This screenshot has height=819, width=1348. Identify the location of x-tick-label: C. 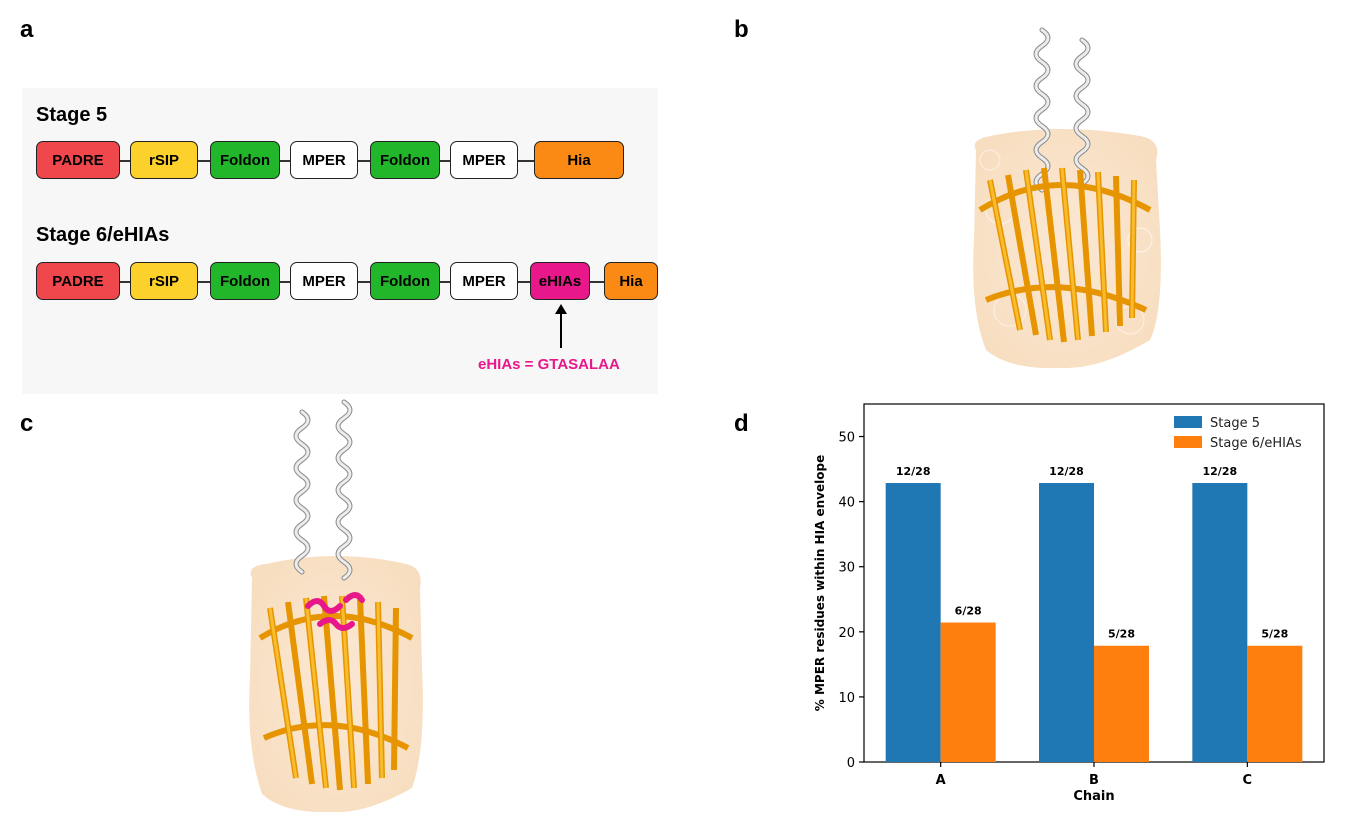
(1248, 780).